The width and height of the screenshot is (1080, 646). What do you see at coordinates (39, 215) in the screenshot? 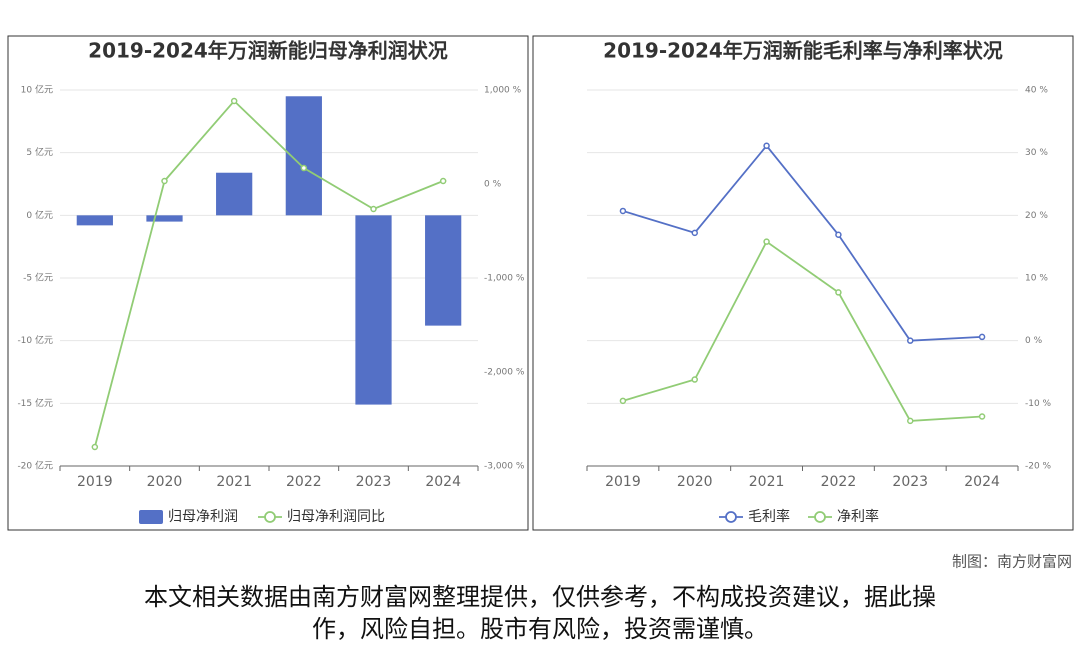
I see `y-tick-label: 0 亿元` at bounding box center [39, 215].